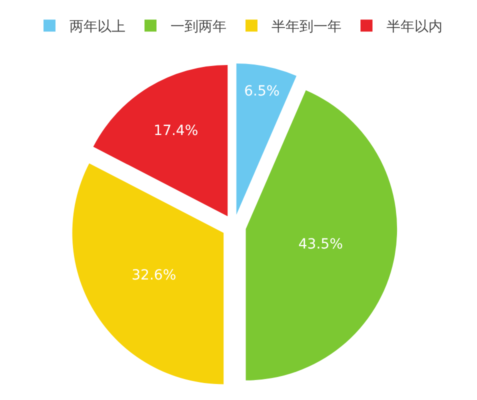 The height and width of the screenshot is (400, 477). What do you see at coordinates (414, 27) in the screenshot?
I see `legend-label: 半年以内` at bounding box center [414, 27].